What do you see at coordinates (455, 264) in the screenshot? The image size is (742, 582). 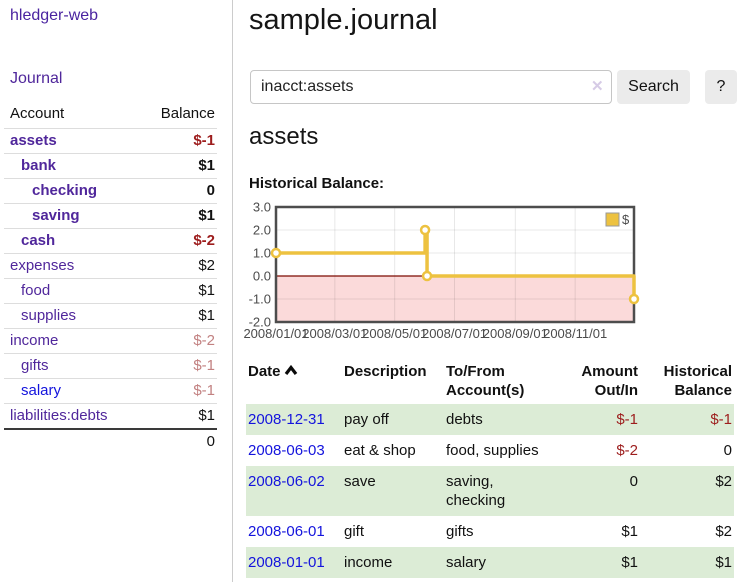 I see `chart-plot-border` at bounding box center [455, 264].